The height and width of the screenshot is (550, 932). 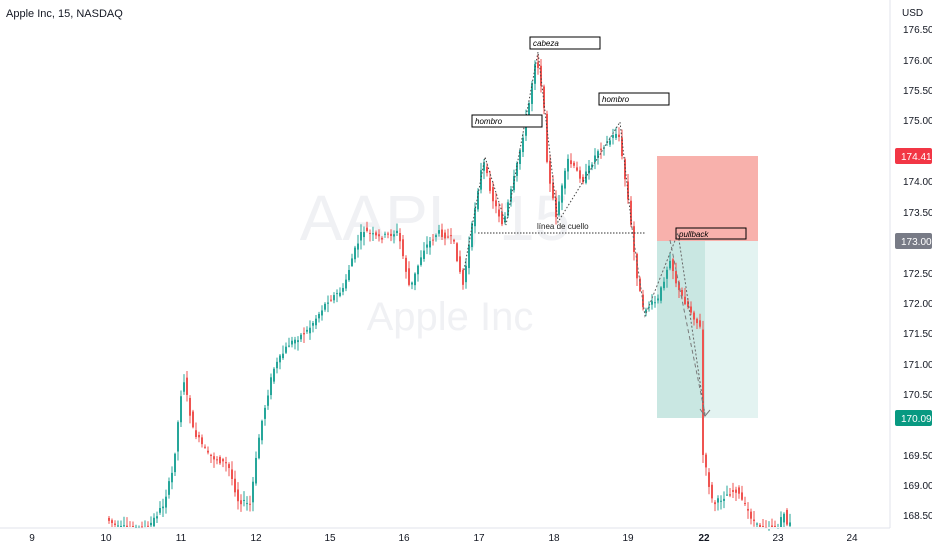 I want to click on time-tick: 19, so click(x=628, y=538).